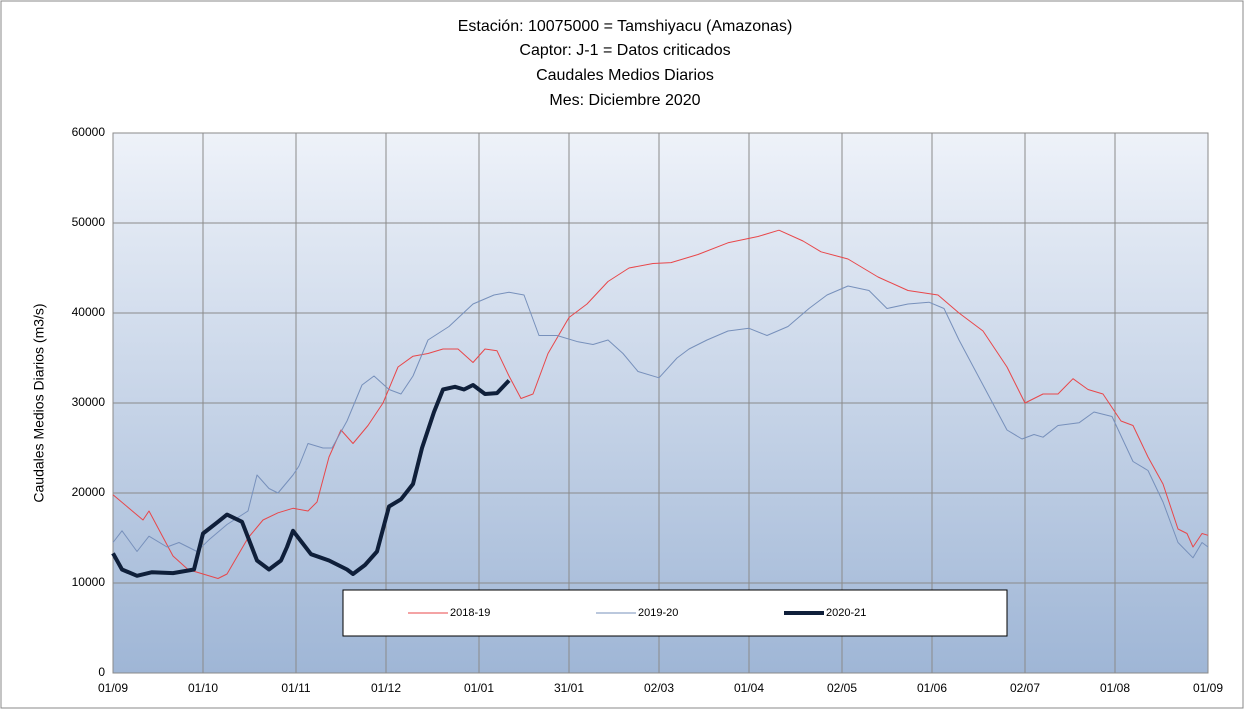  Describe the element at coordinates (39, 402) in the screenshot. I see `y-axis-label: Caudales Medios Diarios (m3/s)` at that location.